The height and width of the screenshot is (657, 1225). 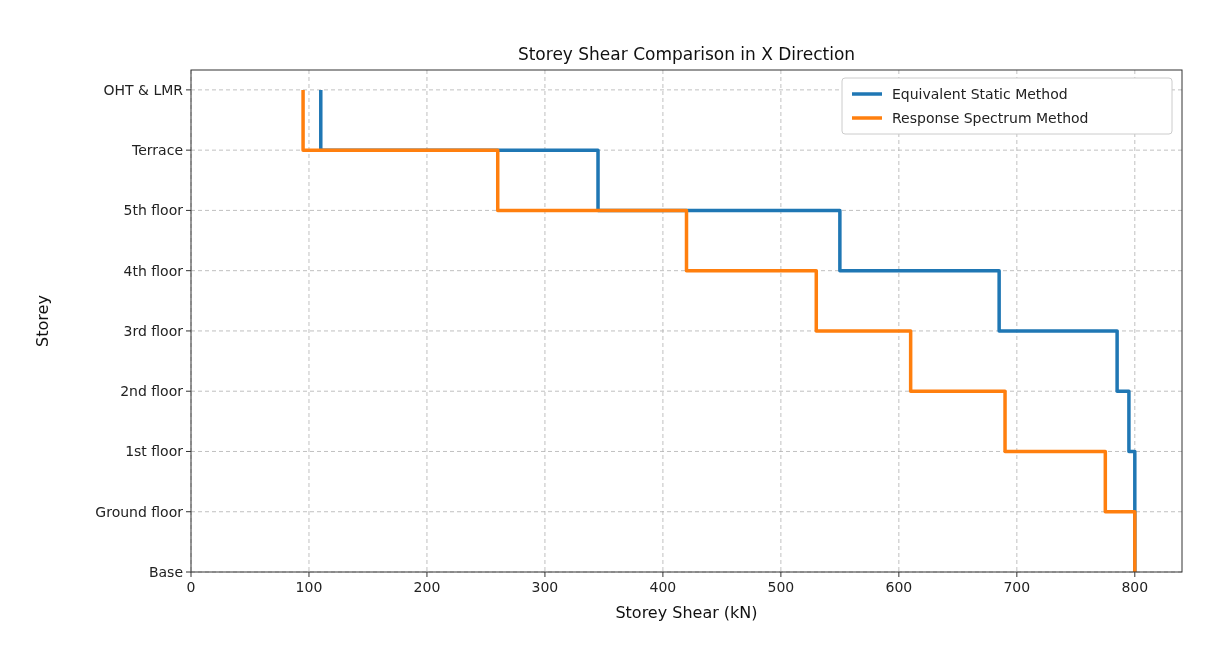 I want to click on y-tick-label: Base, so click(x=165, y=572).